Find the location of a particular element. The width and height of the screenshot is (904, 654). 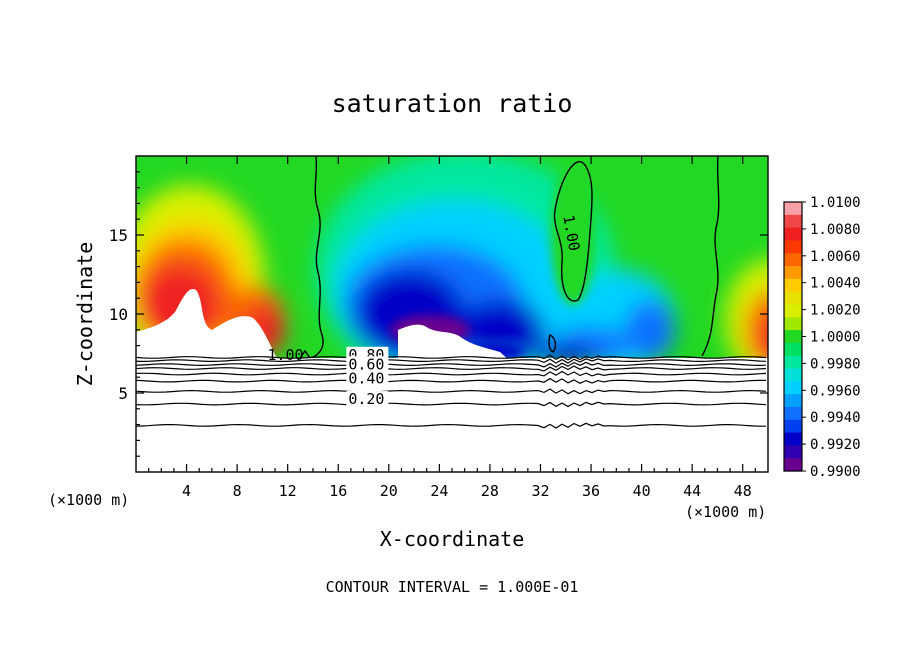

x-tick-label: 8 is located at coordinates (237, 491).